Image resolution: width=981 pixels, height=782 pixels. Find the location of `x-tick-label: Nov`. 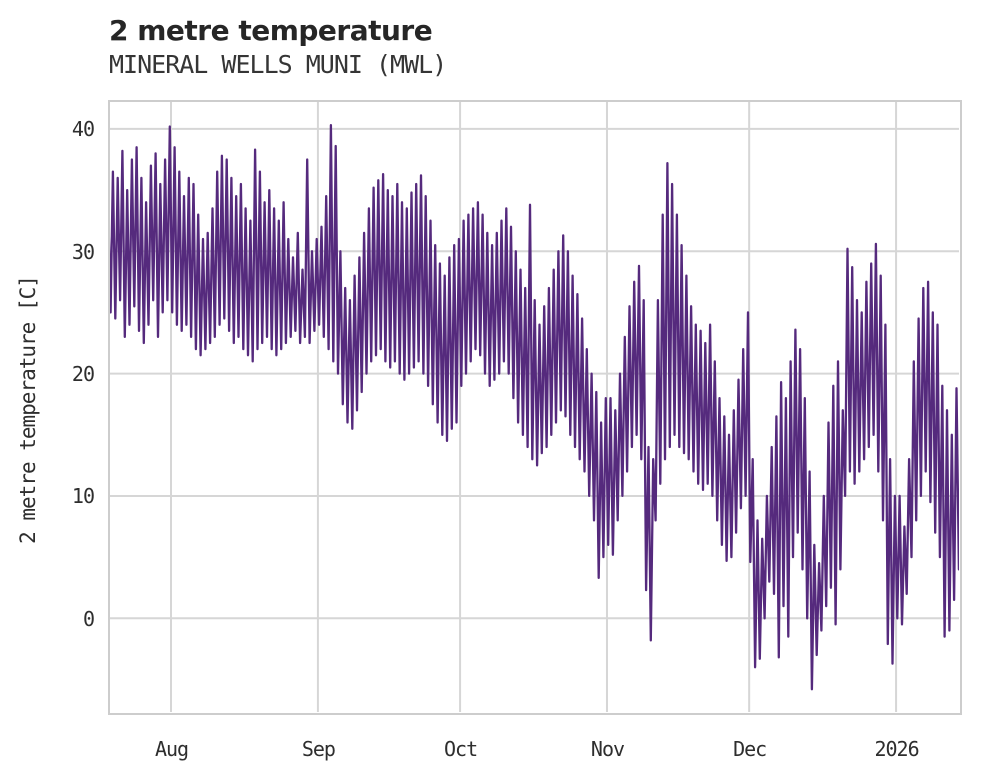

x-tick-label: Nov is located at coordinates (607, 749).